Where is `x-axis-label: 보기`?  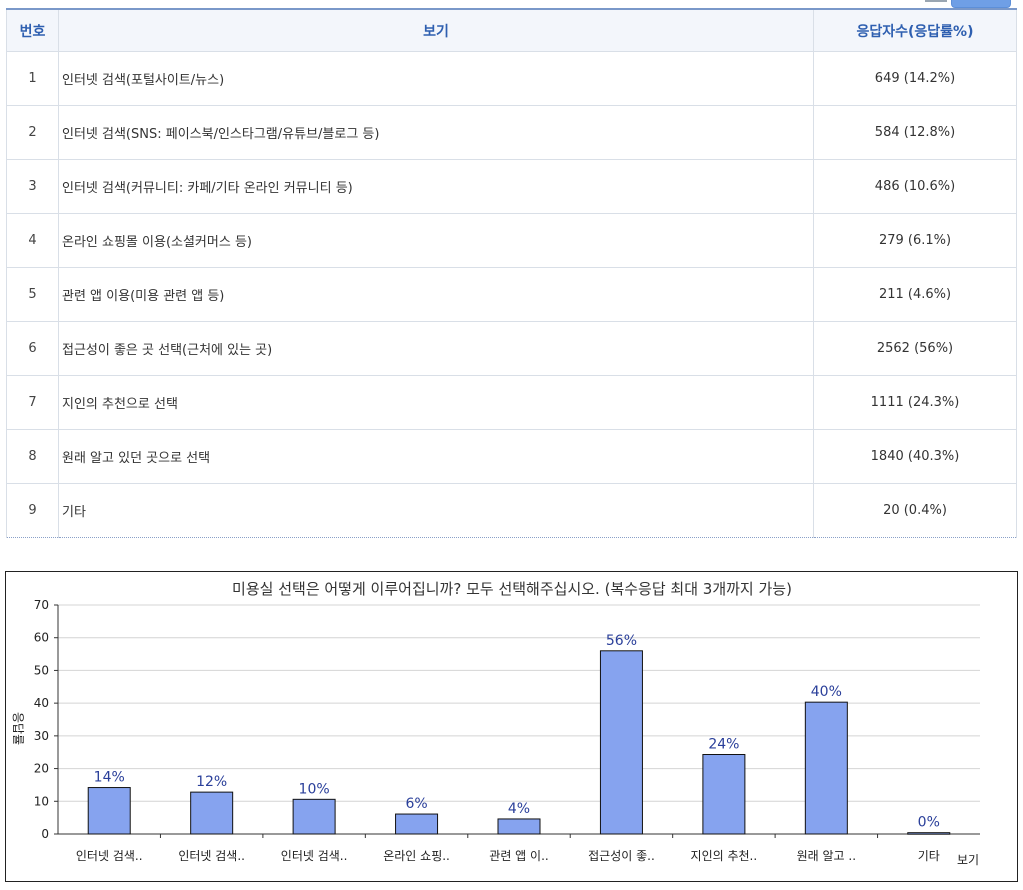 x-axis-label: 보기 is located at coordinates (968, 860).